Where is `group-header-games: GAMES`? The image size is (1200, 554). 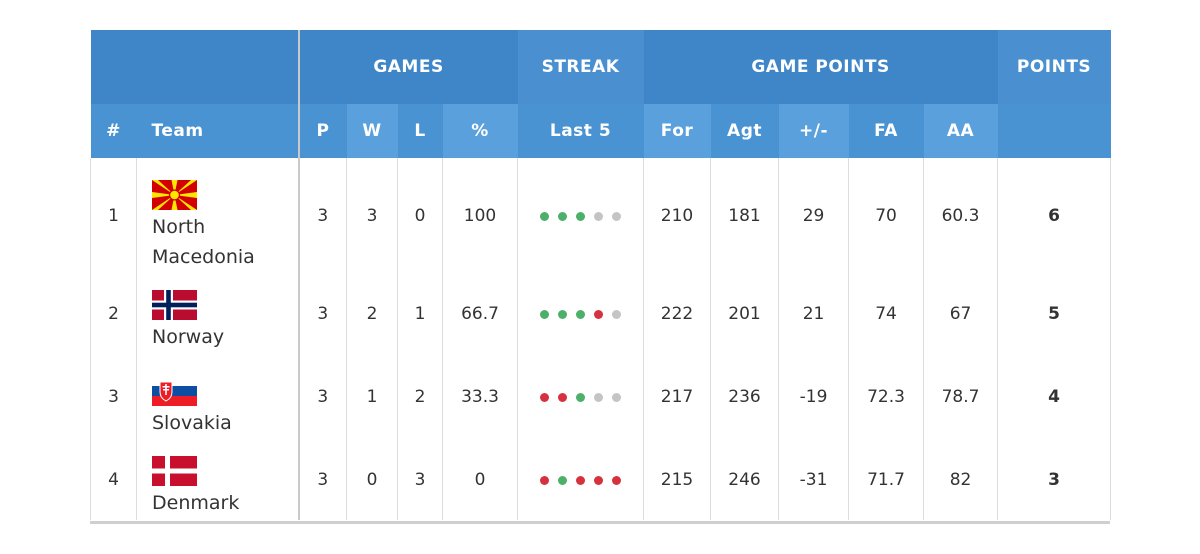
group-header-games: GAMES is located at coordinates (407, 67).